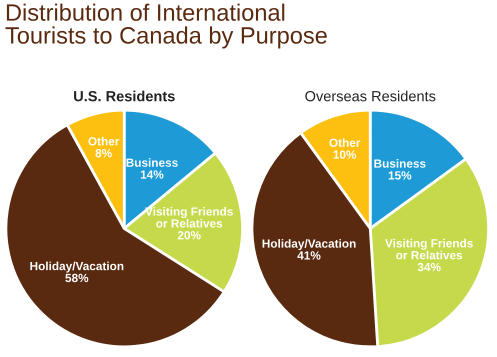  Describe the element at coordinates (309, 255) in the screenshot. I see `data-label: 41%` at that location.